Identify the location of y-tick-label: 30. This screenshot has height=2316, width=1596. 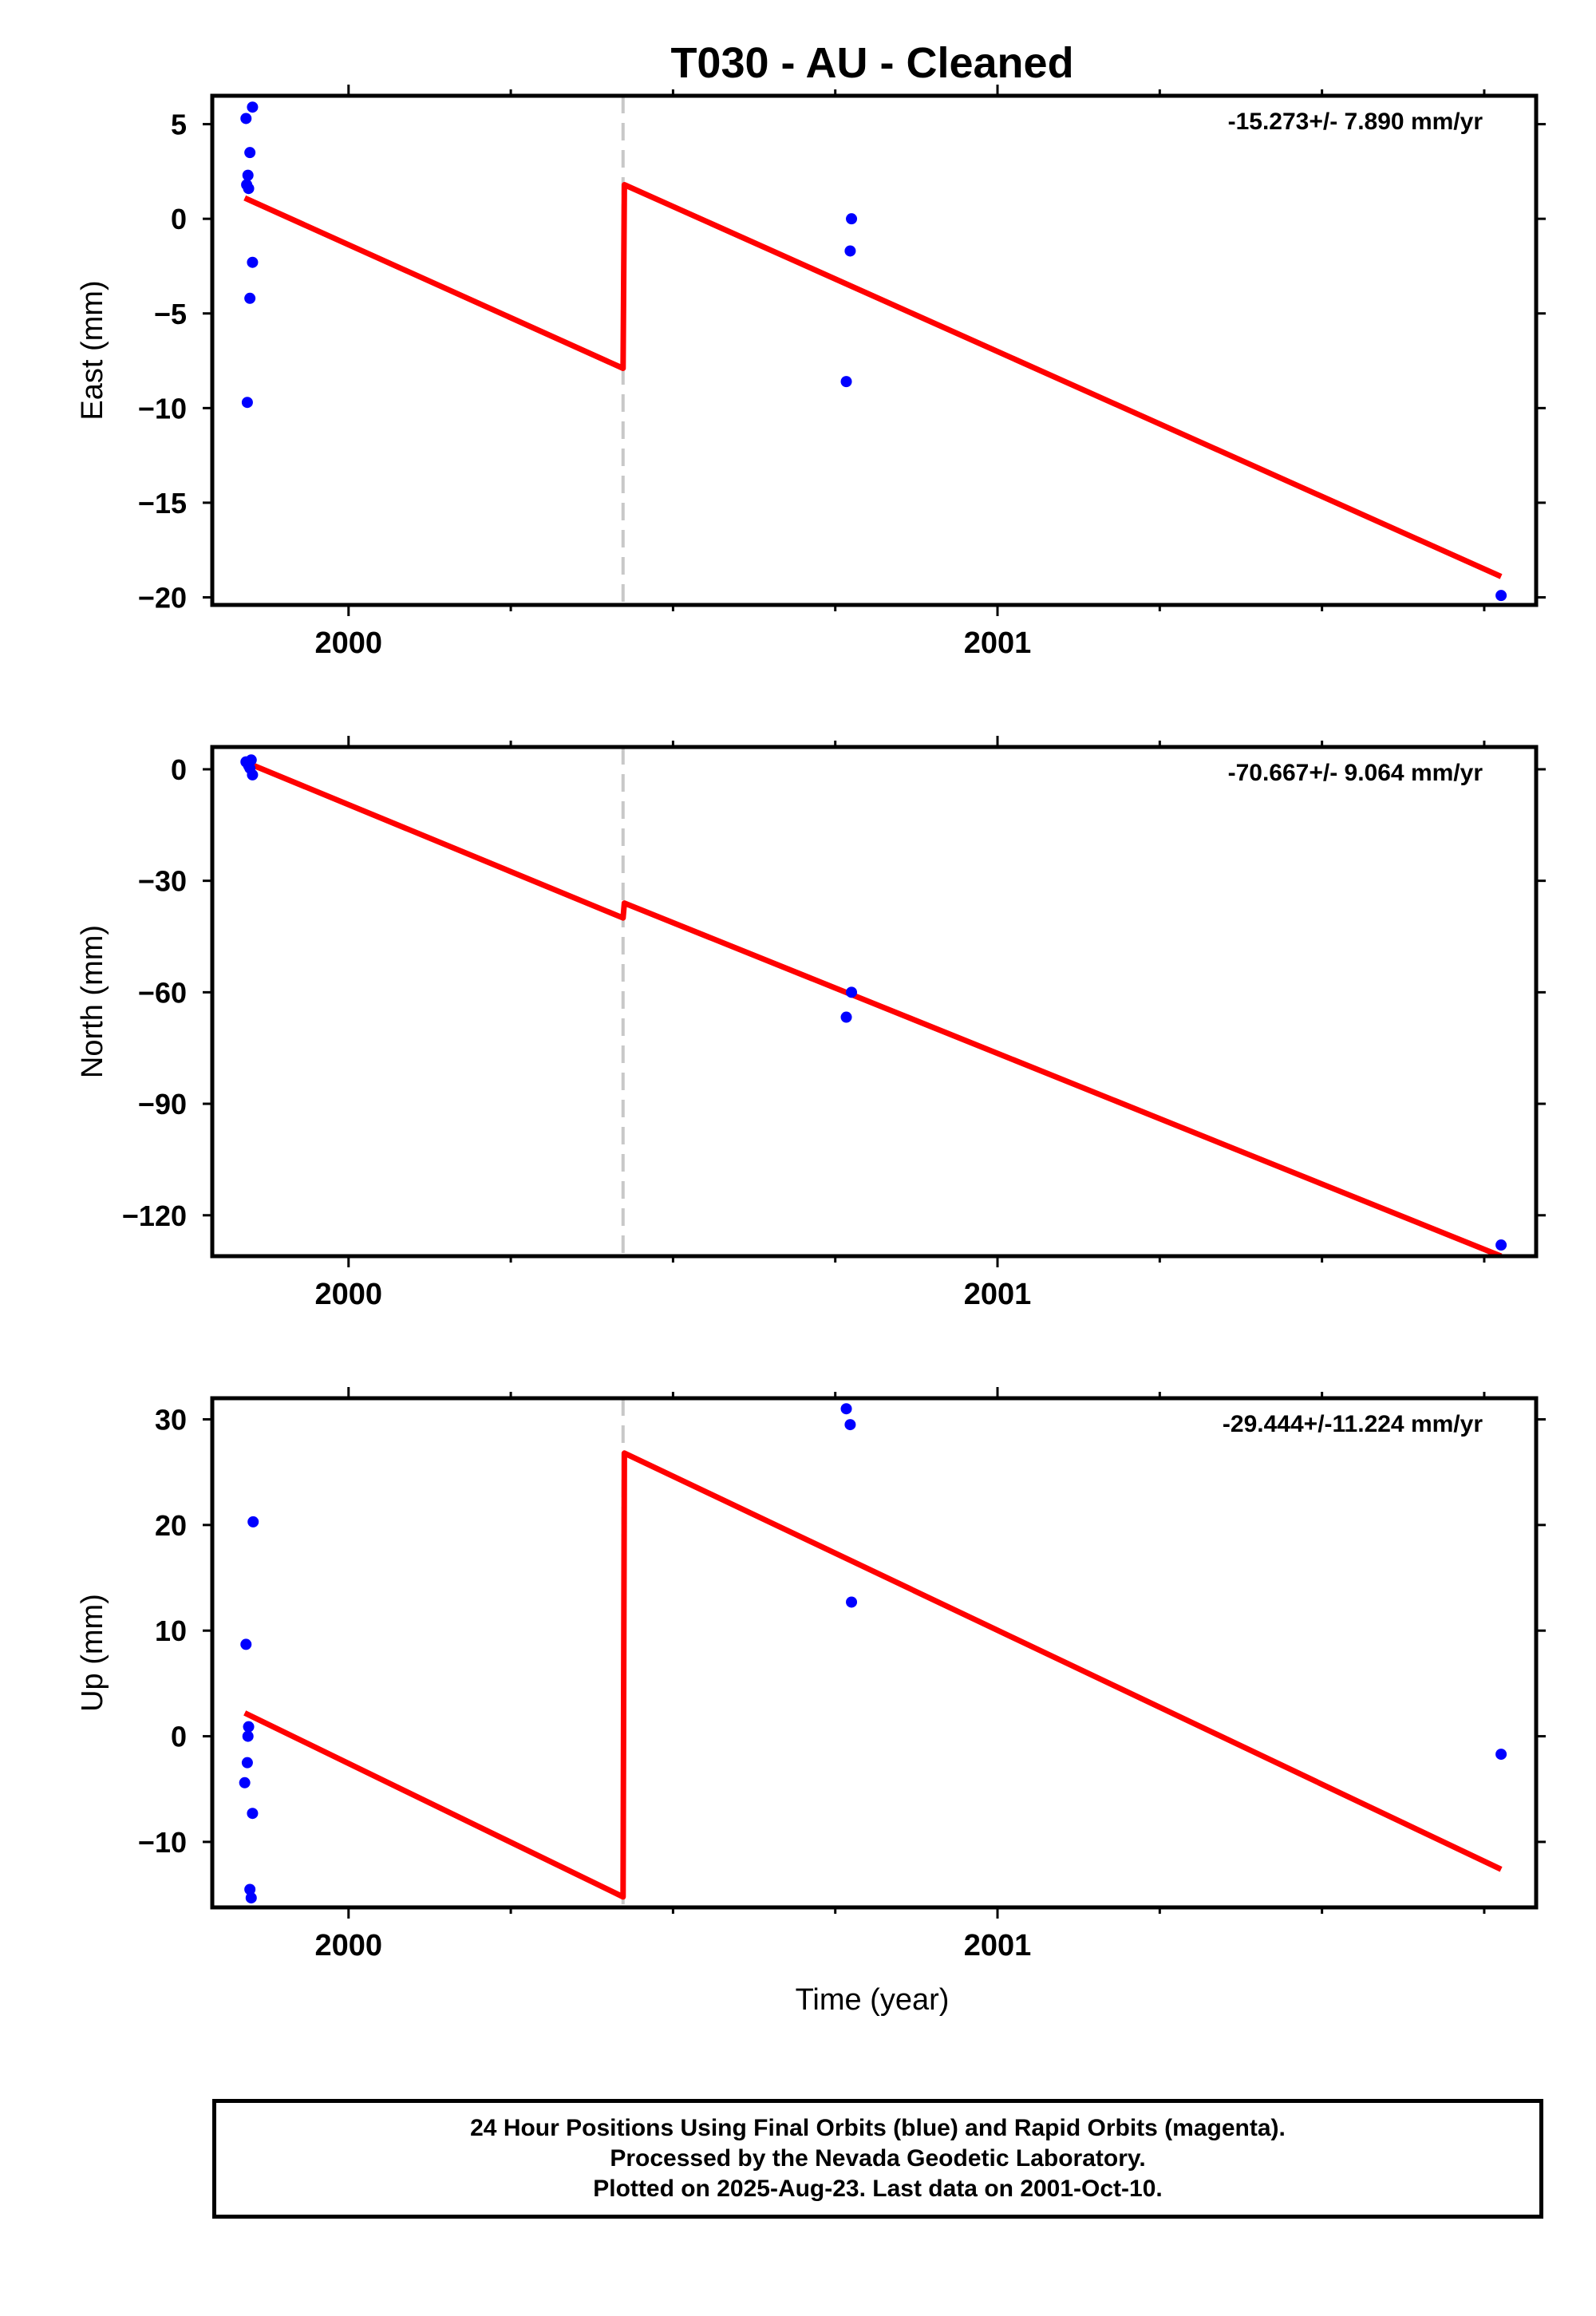
(171, 1419).